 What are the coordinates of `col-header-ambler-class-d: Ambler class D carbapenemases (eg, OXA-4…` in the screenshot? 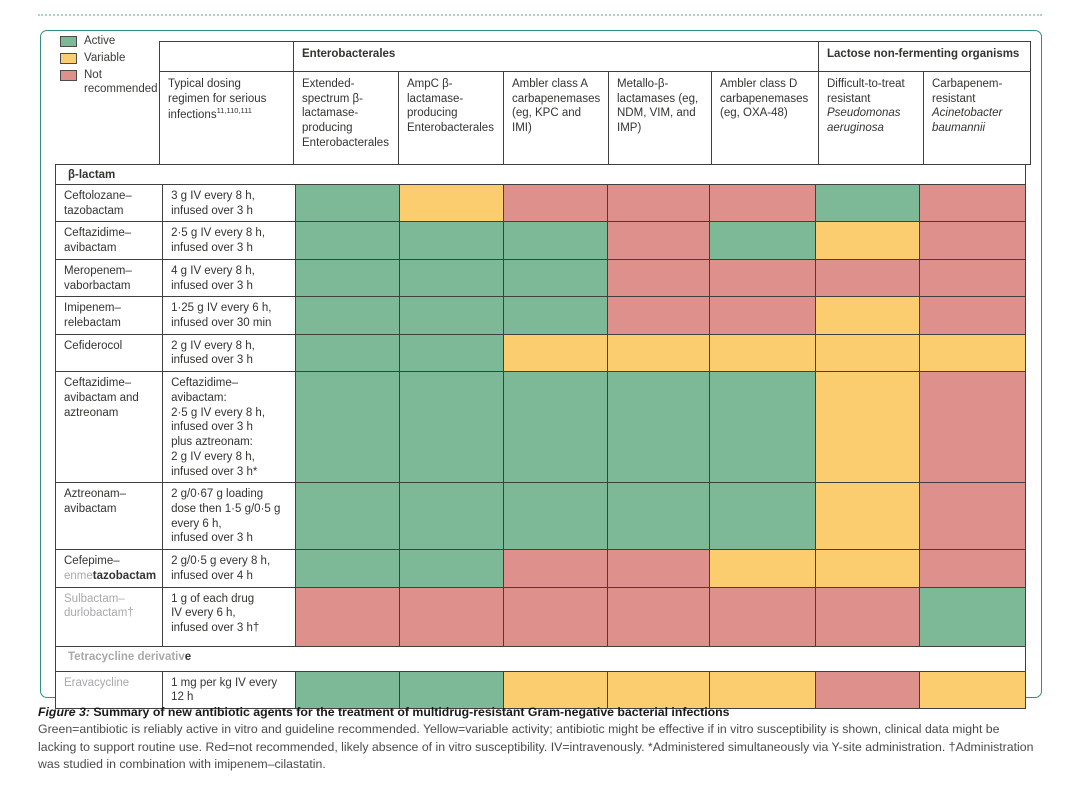 It's located at (765, 118).